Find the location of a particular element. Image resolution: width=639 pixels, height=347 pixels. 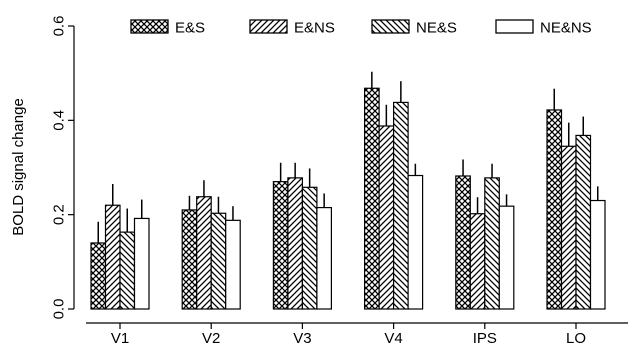

x-tick-label: V2 is located at coordinates (211, 338).